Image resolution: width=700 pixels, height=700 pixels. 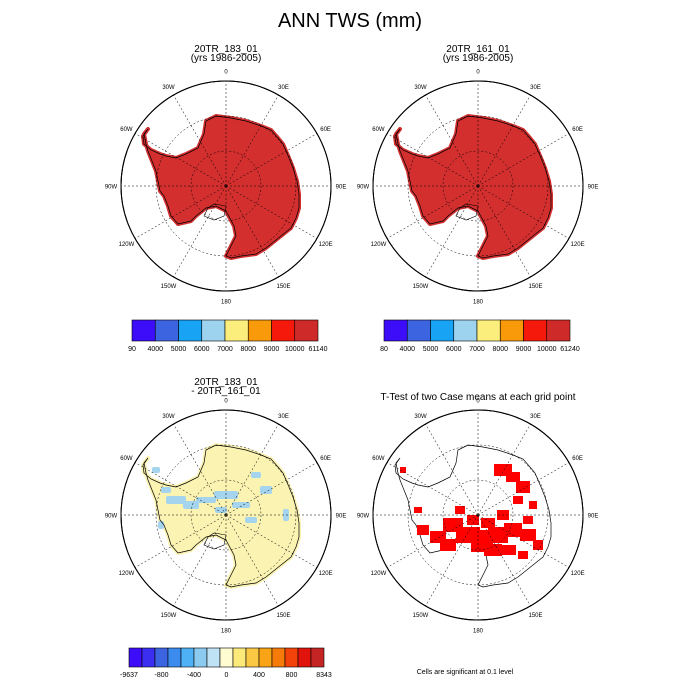 I want to click on map-panel-2: 0 30E 60E 90E 120E 150E 180 150W 120W 90W 60W 30W, so click(x=478, y=188).